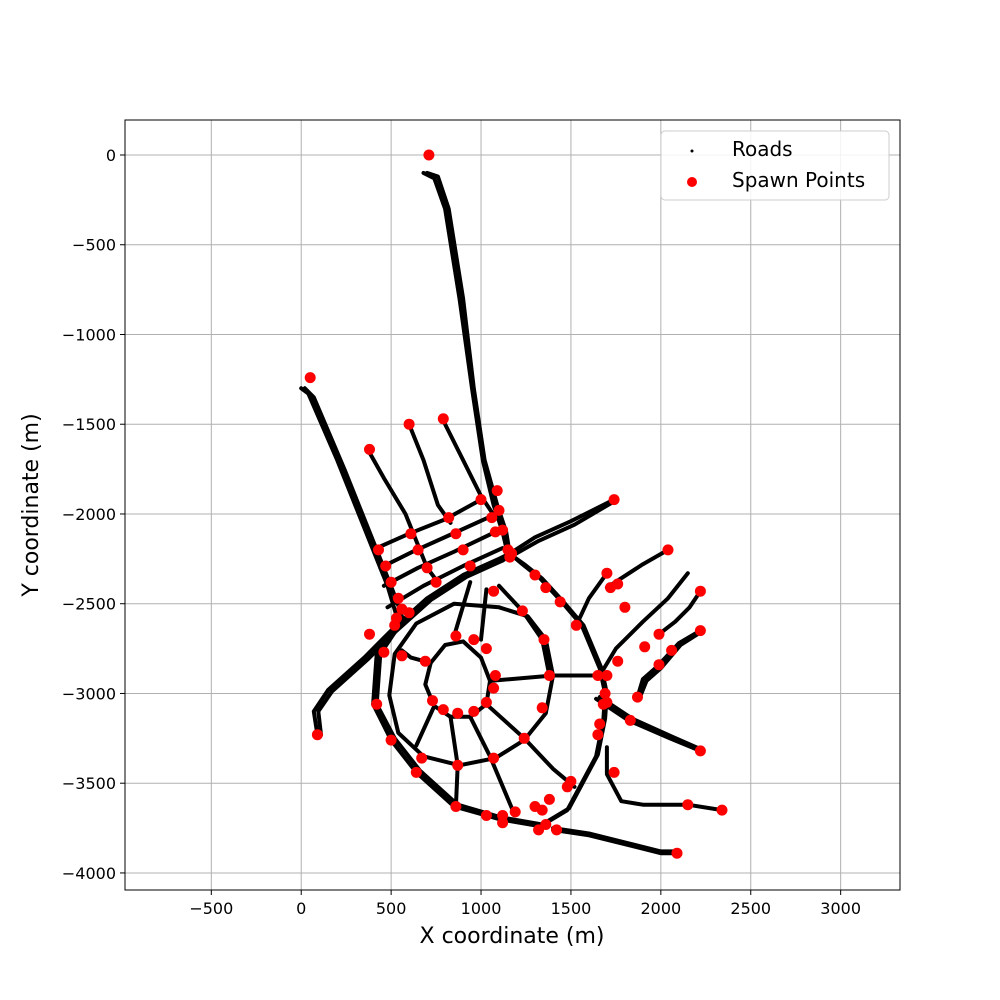 The width and height of the screenshot is (1000, 1000). I want to click on y-tick-label: −2500, so click(89, 604).